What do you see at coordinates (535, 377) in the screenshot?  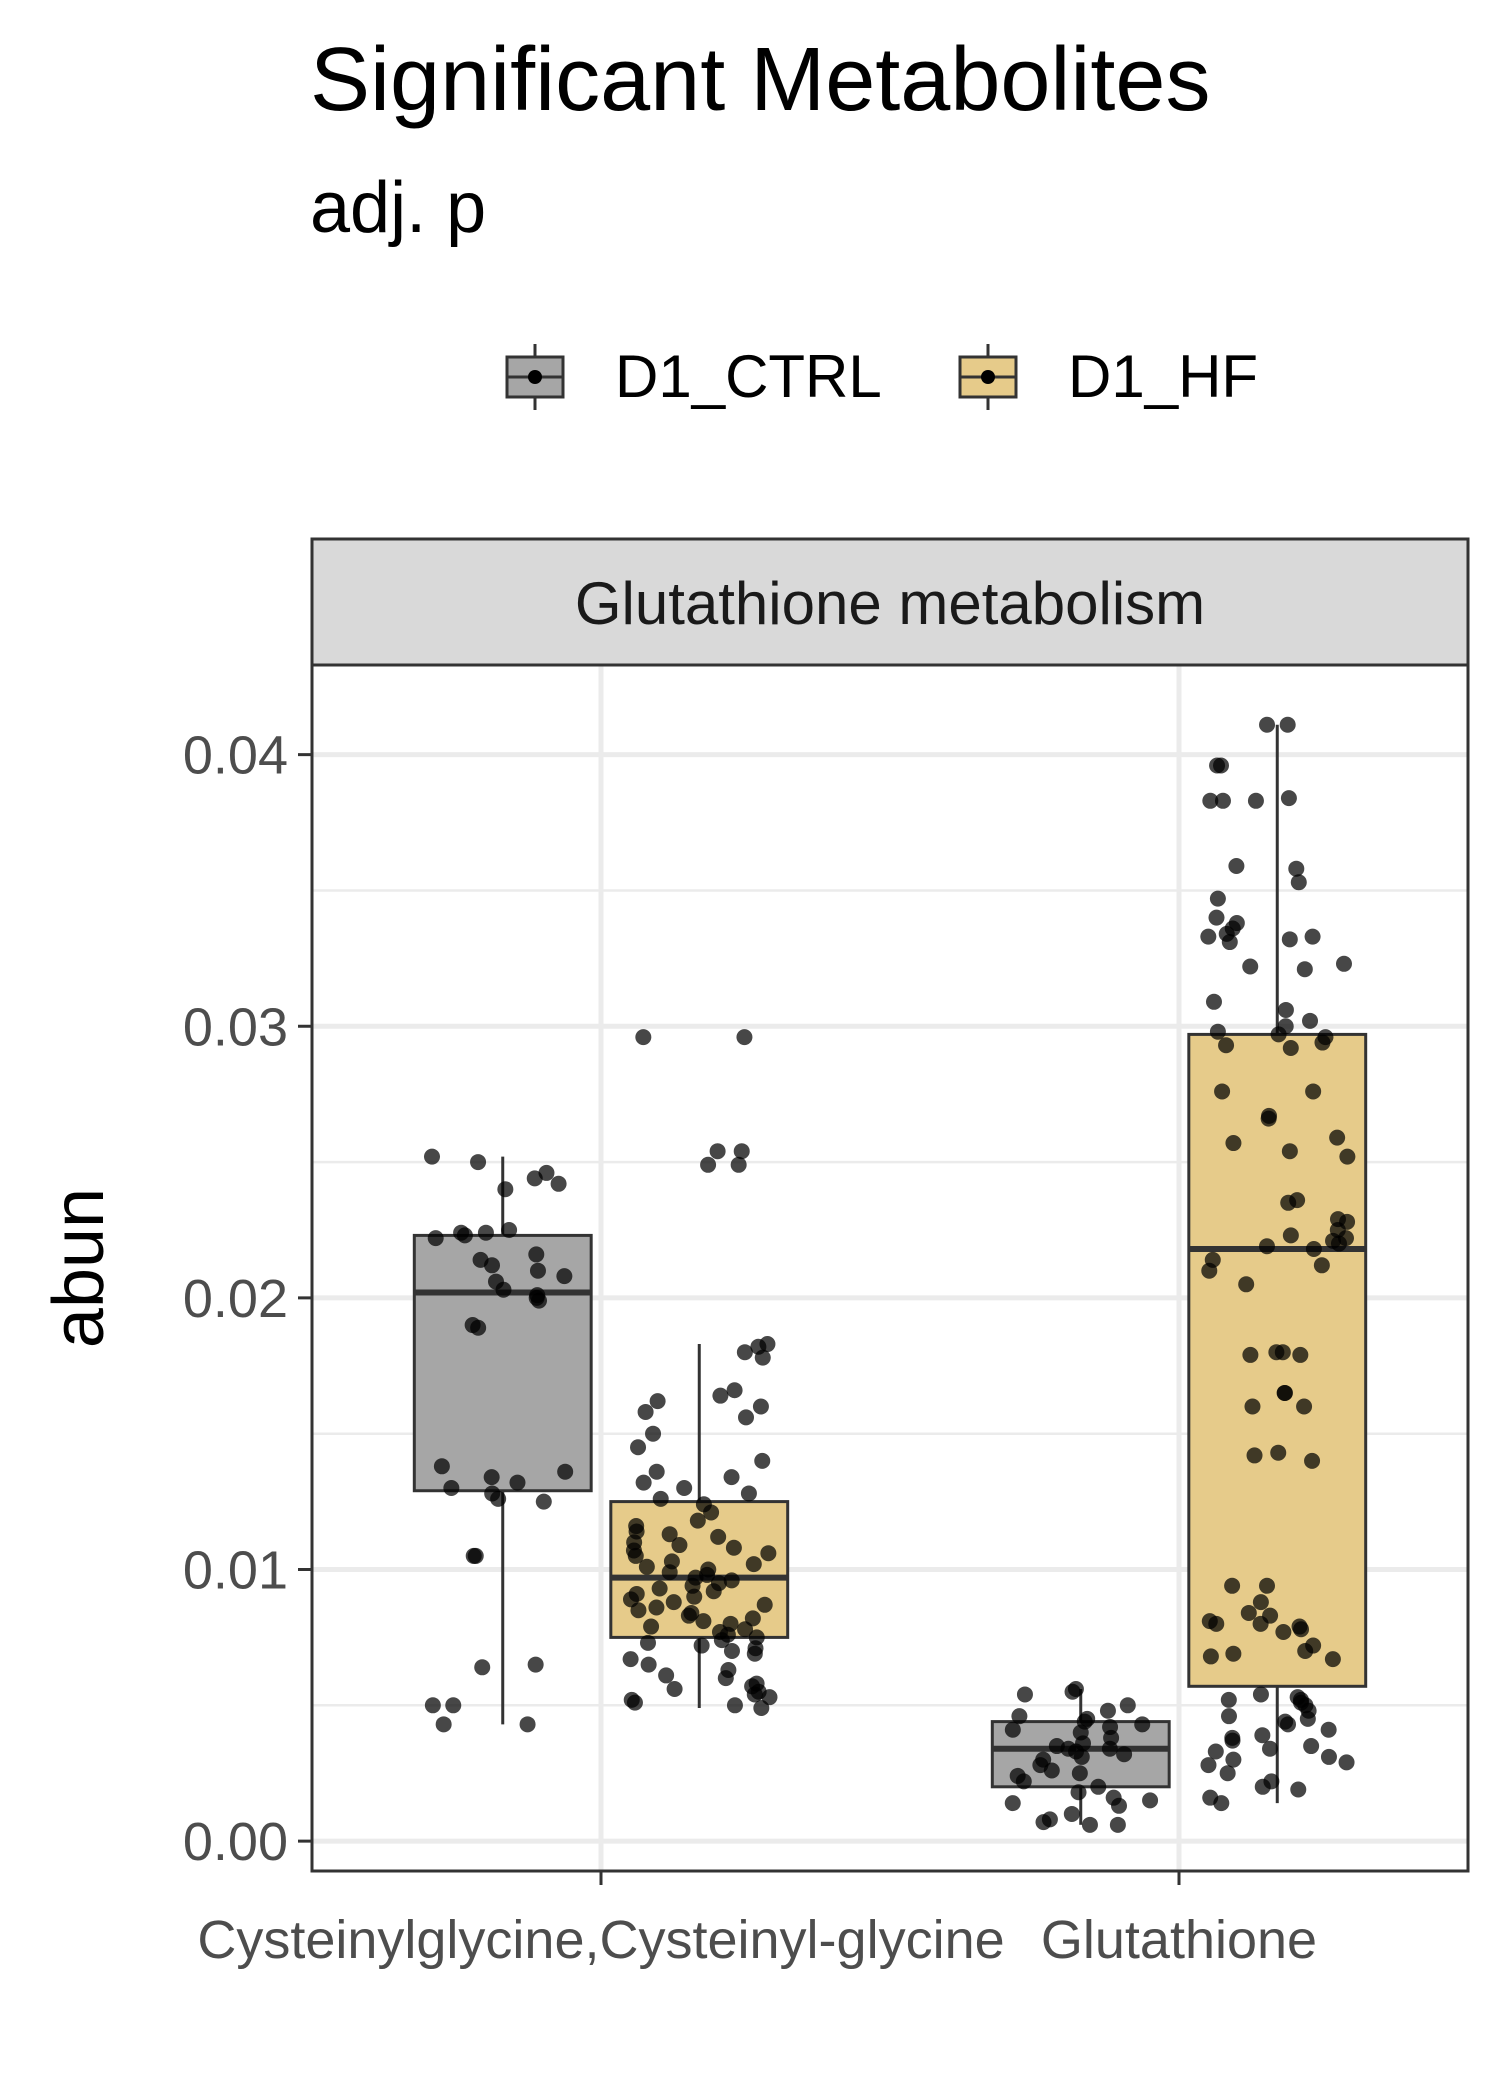 I see `legend-key-point` at bounding box center [535, 377].